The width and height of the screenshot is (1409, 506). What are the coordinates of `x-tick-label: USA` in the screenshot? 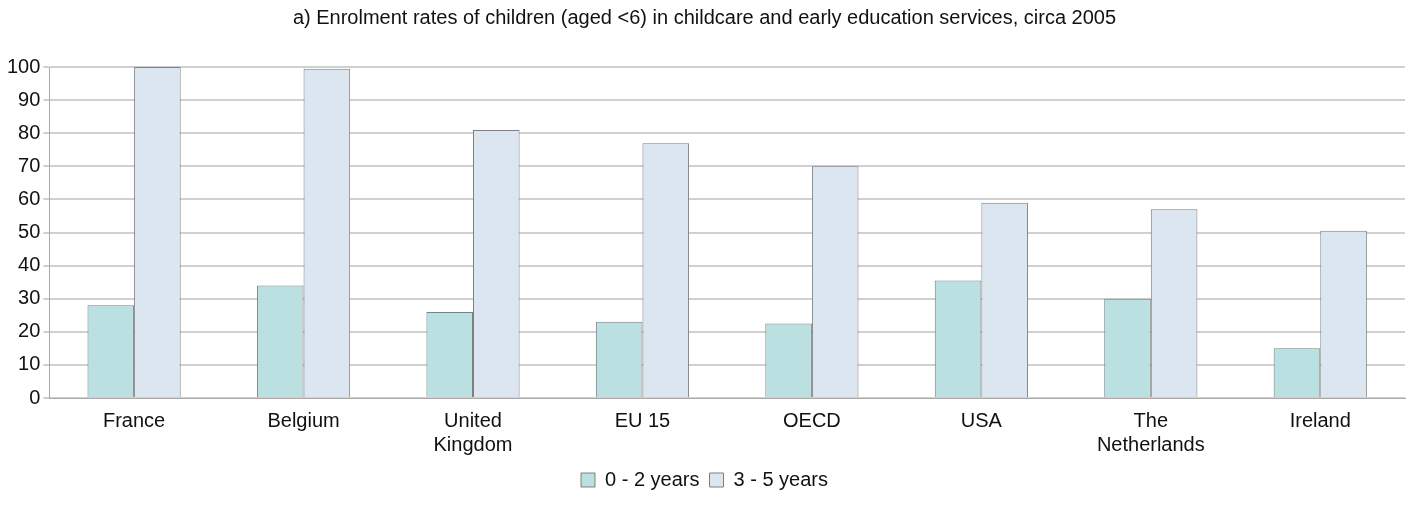 It's located at (981, 419).